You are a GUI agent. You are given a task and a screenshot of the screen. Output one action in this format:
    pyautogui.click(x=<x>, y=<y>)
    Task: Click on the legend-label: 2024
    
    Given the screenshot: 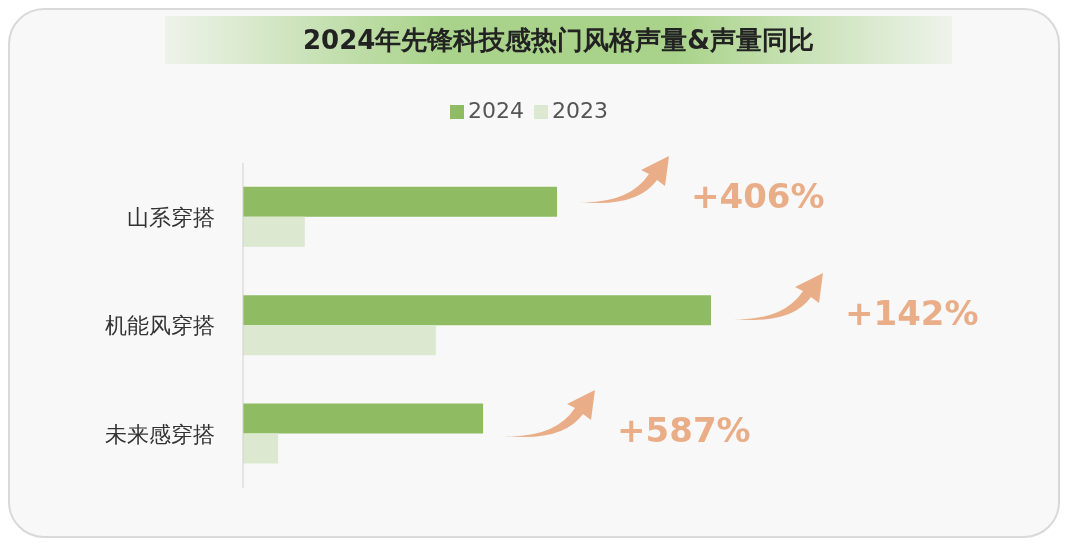 What is the action you would take?
    pyautogui.click(x=496, y=110)
    